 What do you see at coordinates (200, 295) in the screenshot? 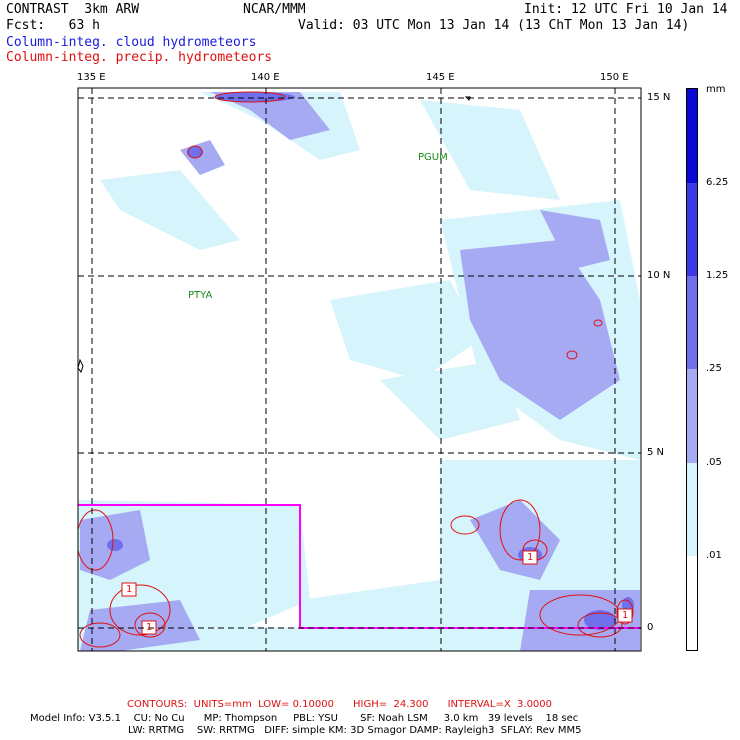
I see `station-label: PTYA` at bounding box center [200, 295].